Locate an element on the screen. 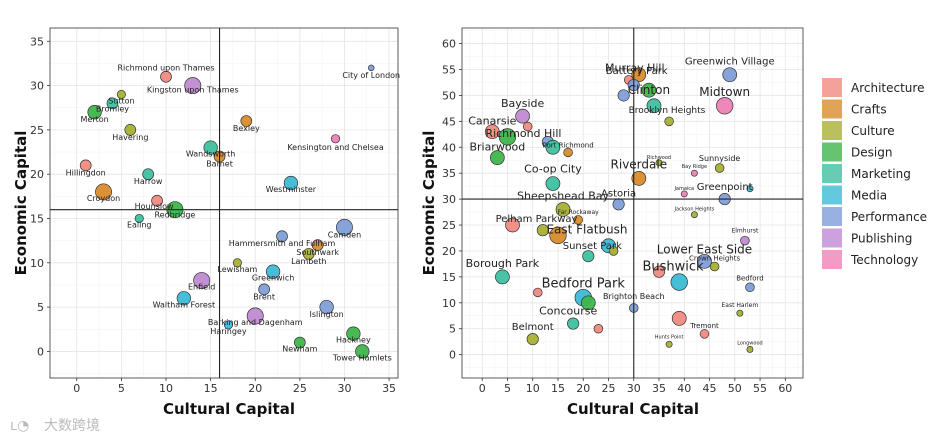 This screenshot has height=439, width=940. label-richwood: Richwood is located at coordinates (659, 158).